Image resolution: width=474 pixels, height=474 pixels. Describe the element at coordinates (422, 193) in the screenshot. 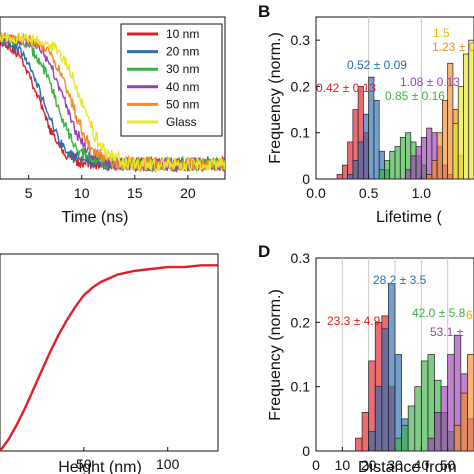

I see `x-tick-label: 1.0` at that location.